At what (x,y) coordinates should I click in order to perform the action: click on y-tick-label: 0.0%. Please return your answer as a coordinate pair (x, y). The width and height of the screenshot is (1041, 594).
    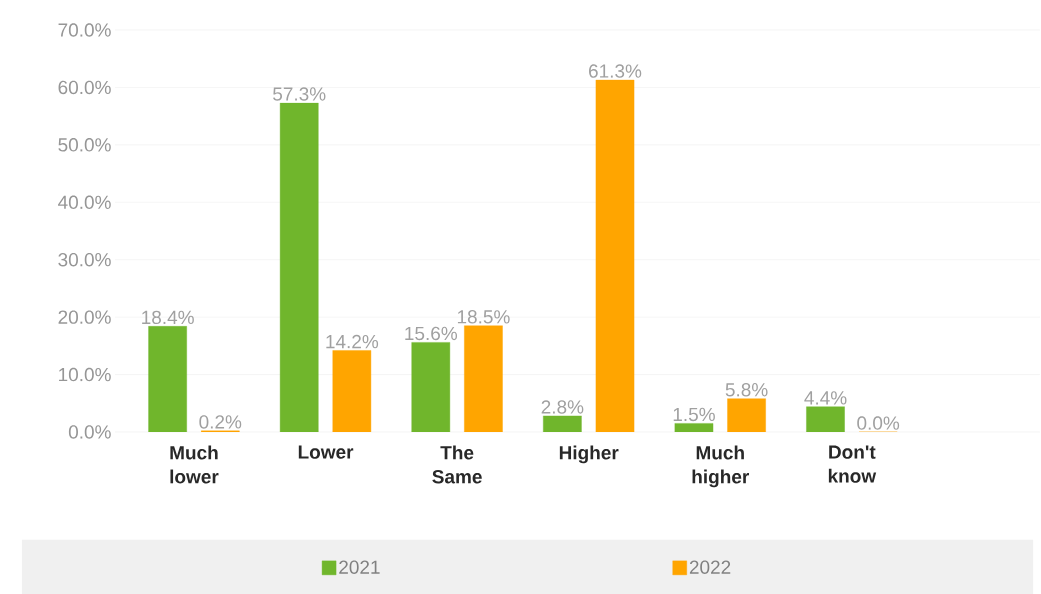
    Looking at the image, I should click on (89, 432).